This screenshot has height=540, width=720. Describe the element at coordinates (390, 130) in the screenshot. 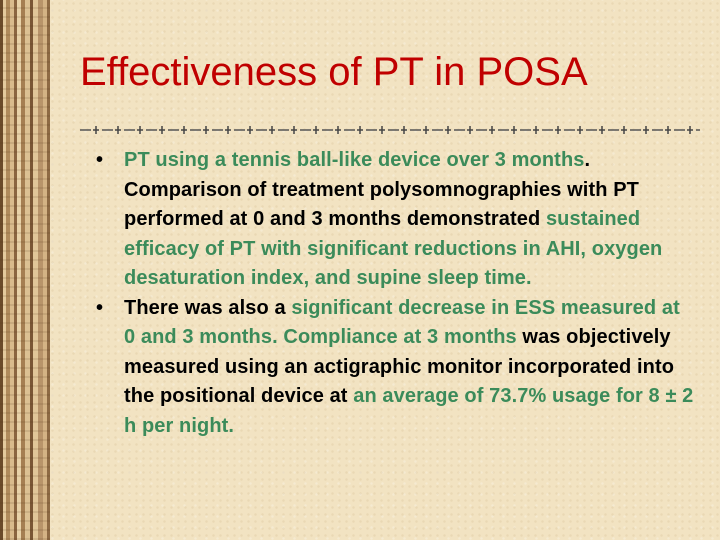

I see `decorative-divider` at that location.